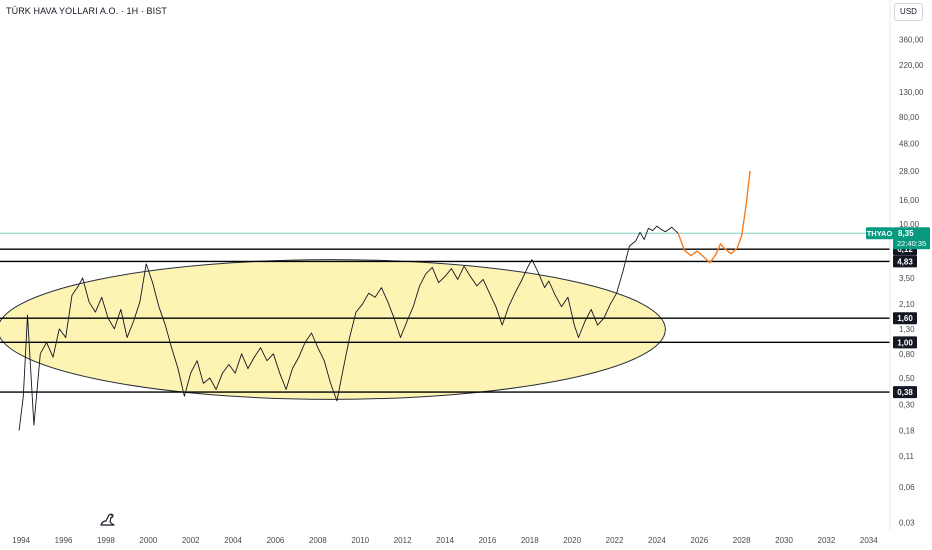 The width and height of the screenshot is (932, 550). What do you see at coordinates (905, 249) in the screenshot?
I see `level-price-label: 6,12` at bounding box center [905, 249].